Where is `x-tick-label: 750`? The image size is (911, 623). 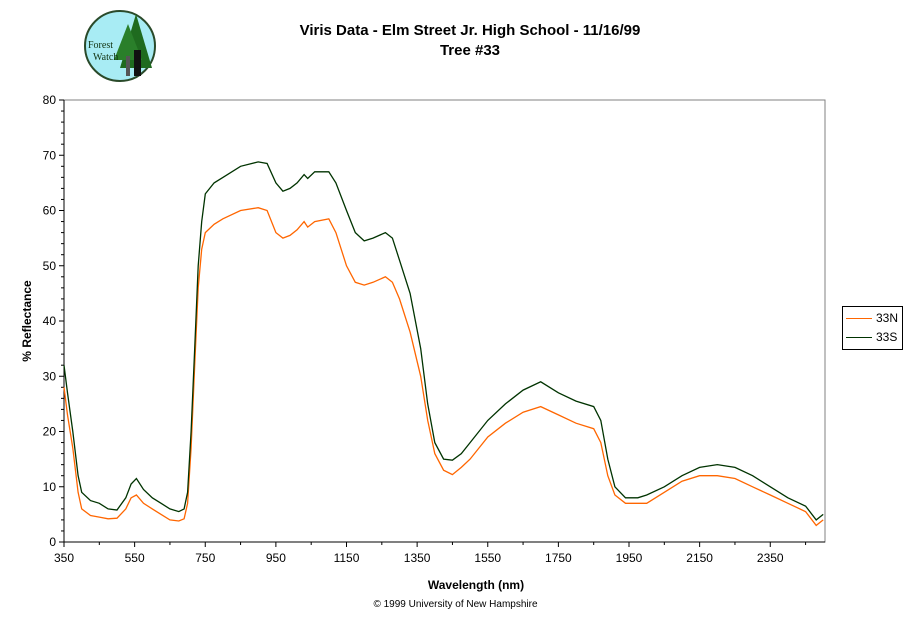
x-tick-label: 750 is located at coordinates (205, 558).